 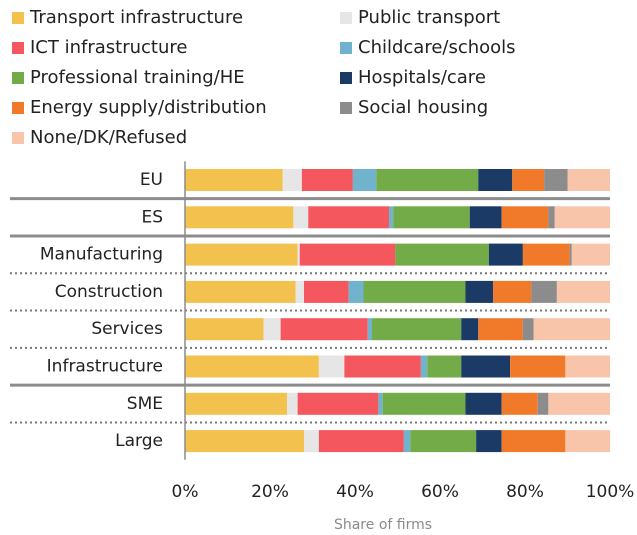 I want to click on legend-label: Hospitals/care, so click(x=422, y=77).